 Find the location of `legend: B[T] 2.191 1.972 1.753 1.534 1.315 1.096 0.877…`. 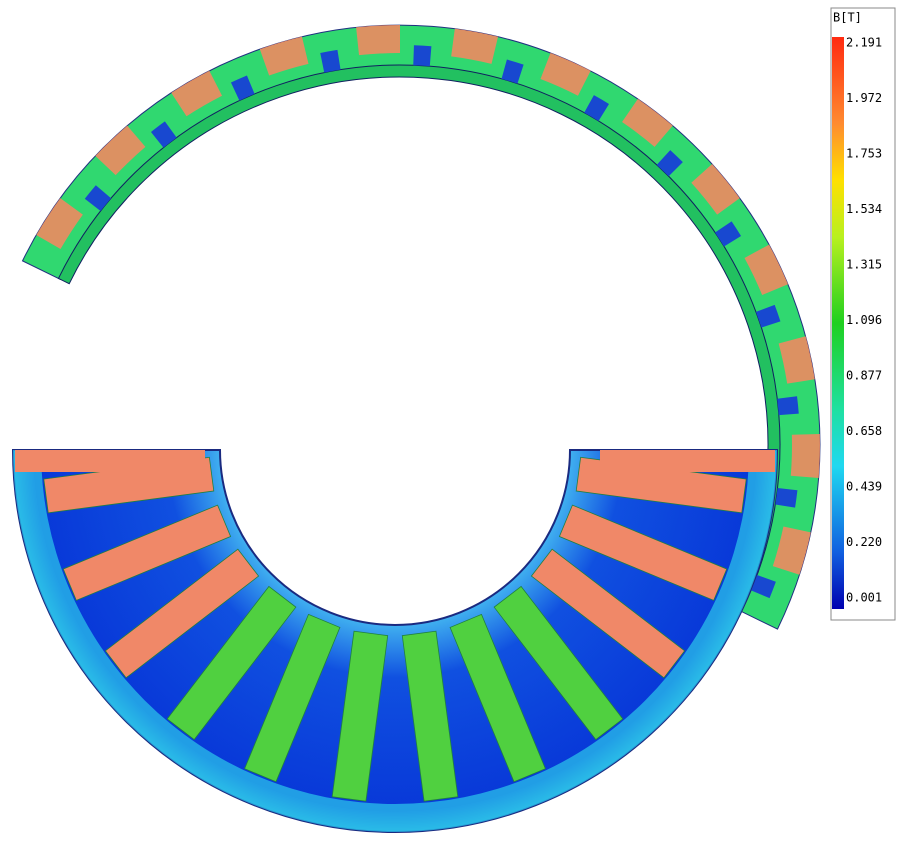

legend: B[T] 2.191 1.972 1.753 1.534 1.315 1.096 0.877… is located at coordinates (863, 314).